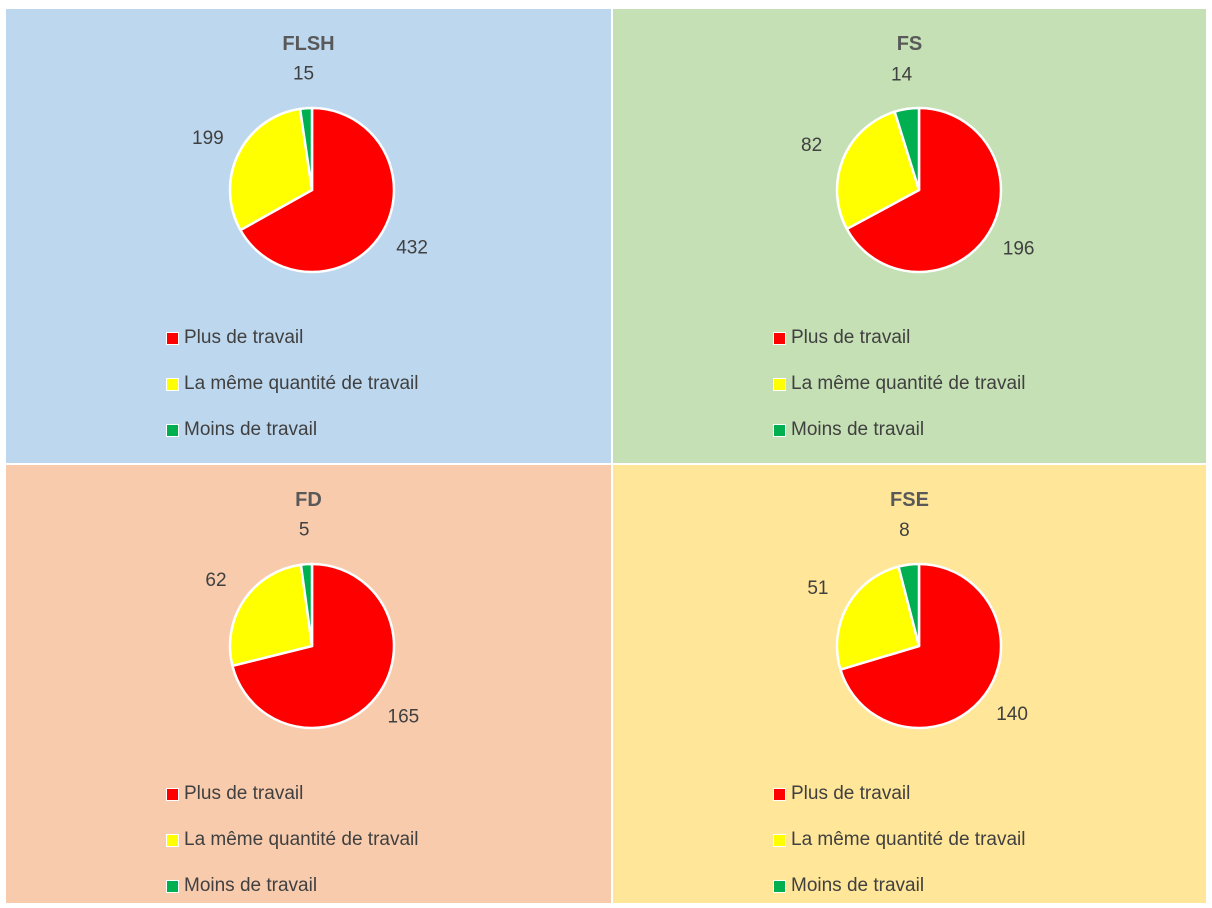 The width and height of the screenshot is (1212, 908). What do you see at coordinates (909, 500) in the screenshot?
I see `chart-title: FSE` at bounding box center [909, 500].